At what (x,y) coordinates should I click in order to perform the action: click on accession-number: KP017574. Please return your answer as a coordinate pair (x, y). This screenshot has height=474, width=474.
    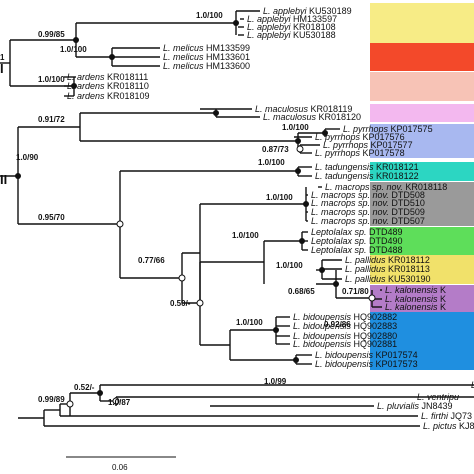
    Looking at the image, I should click on (395, 355).